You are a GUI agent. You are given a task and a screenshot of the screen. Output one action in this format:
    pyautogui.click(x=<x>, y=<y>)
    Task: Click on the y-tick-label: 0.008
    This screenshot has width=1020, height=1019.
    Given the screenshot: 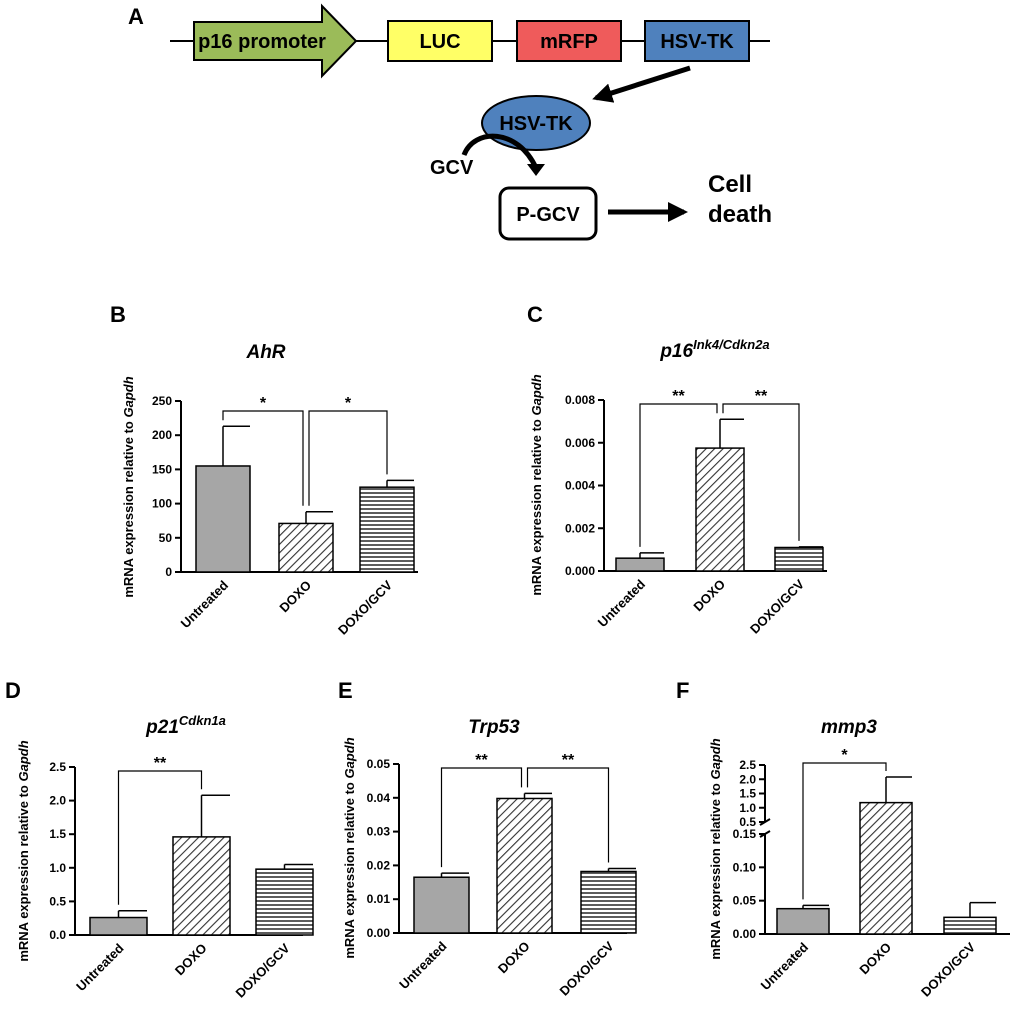 What is the action you would take?
    pyautogui.click(x=580, y=400)
    